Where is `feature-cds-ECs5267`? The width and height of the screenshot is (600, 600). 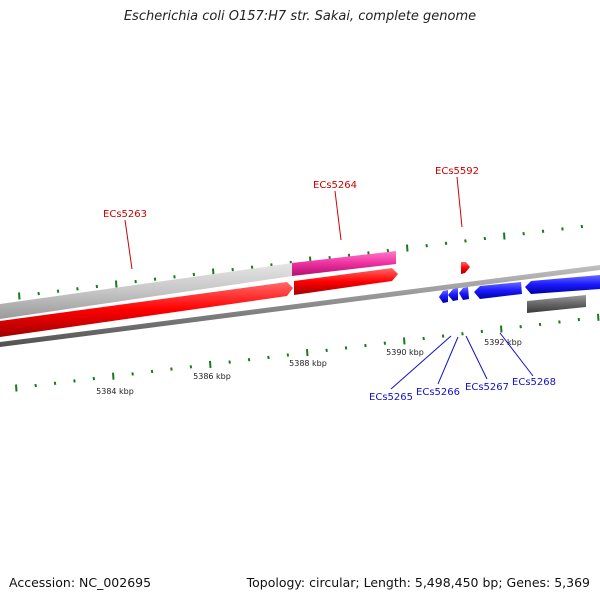 feature-cds-ECs5267 is located at coordinates (464, 293).